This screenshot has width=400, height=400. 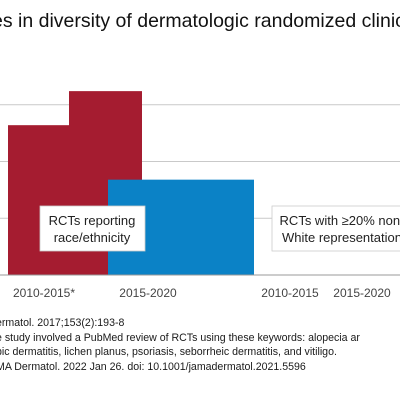 What do you see at coordinates (44, 293) in the screenshot?
I see `x-tick-label: 2010-2015*` at bounding box center [44, 293].